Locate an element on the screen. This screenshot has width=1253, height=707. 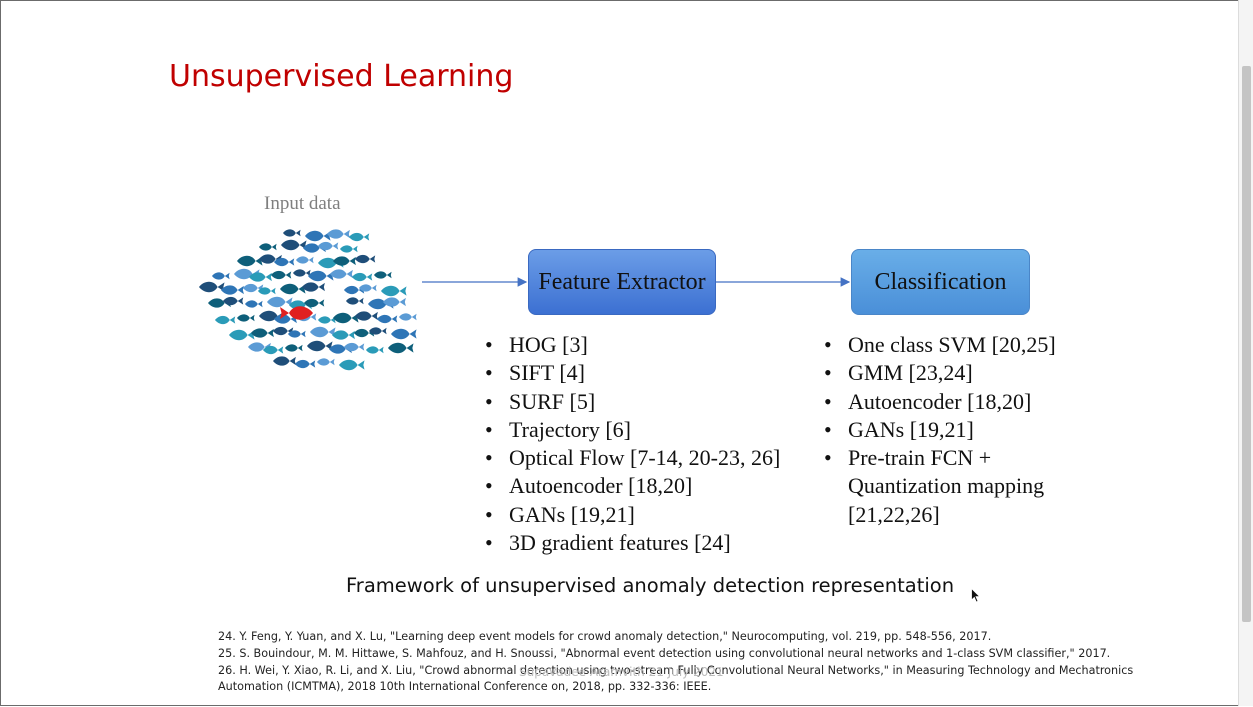
input-data-label: Input data is located at coordinates (302, 203).